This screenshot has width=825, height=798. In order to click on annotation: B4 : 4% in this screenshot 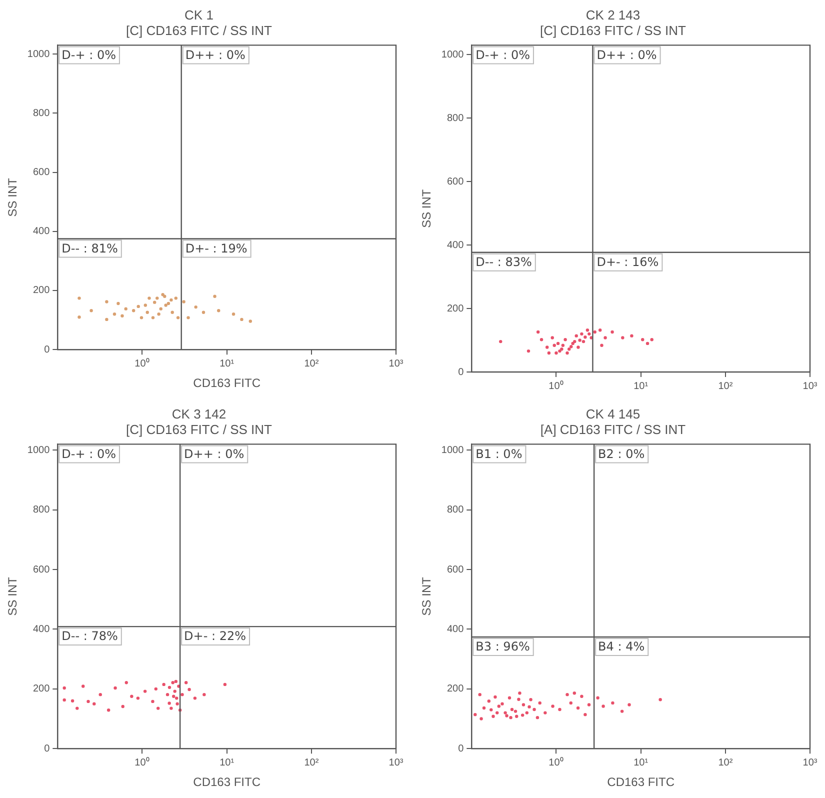, I will do `click(621, 647)`.